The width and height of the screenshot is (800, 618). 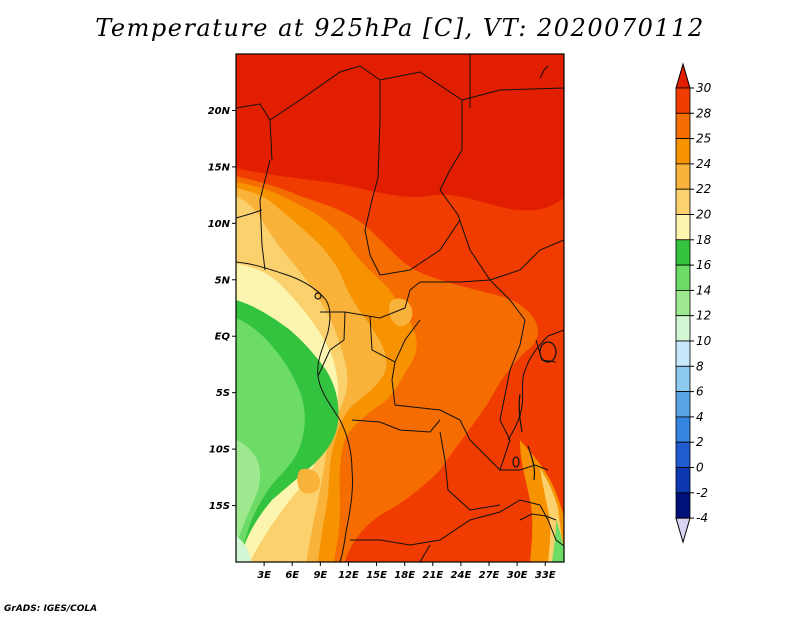 What do you see at coordinates (700, 392) in the screenshot?
I see `colorbar-label: 6` at bounding box center [700, 392].